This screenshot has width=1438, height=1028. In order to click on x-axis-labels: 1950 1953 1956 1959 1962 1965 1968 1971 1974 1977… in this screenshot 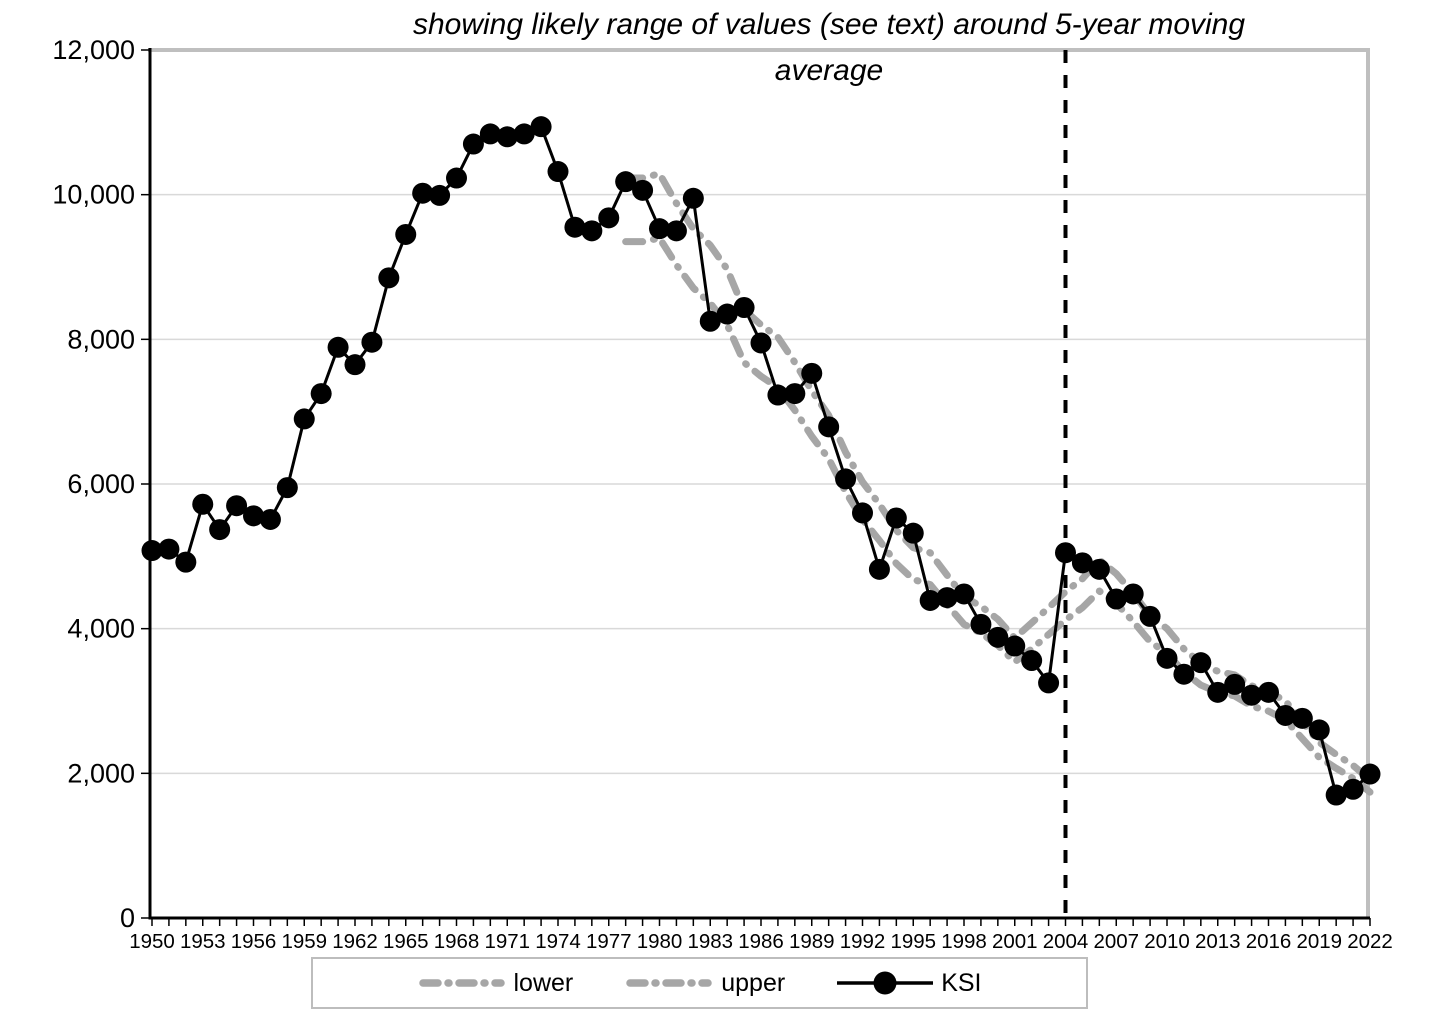, I will do `click(761, 941)`.